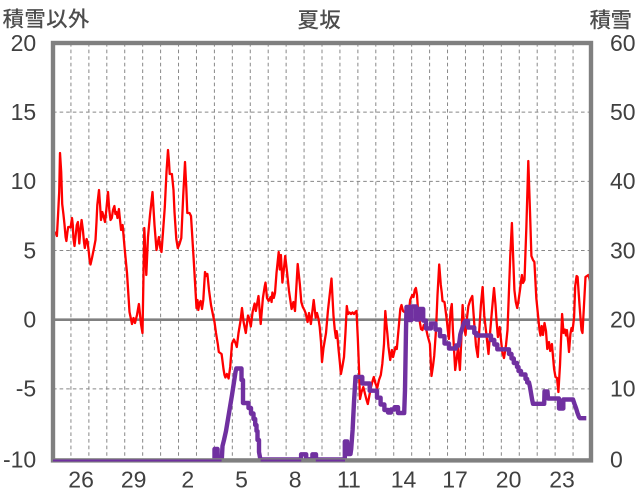 The image size is (636, 501). What do you see at coordinates (81, 480) in the screenshot?
I see `svg-text: 26` at bounding box center [81, 480].